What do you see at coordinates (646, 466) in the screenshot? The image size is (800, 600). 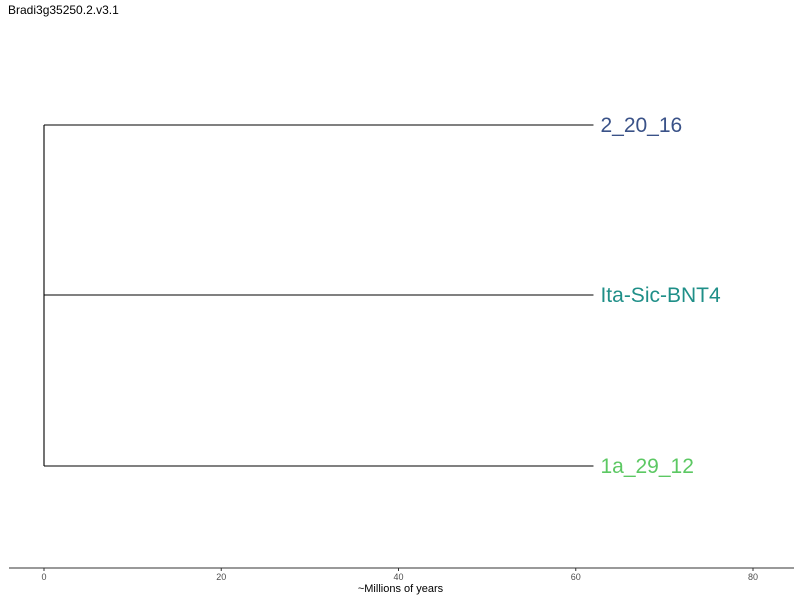 I see `leaf-label-3: 1a_29_12` at bounding box center [646, 466].